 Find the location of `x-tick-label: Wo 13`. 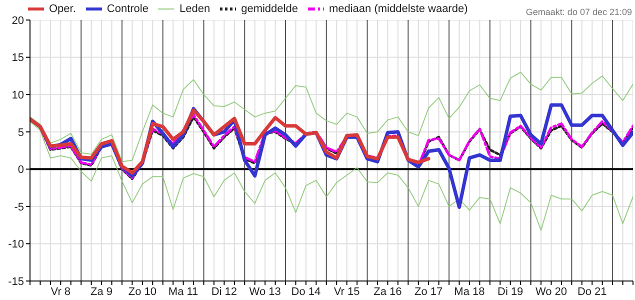

x-tick-label: Wo 13 is located at coordinates (265, 292).